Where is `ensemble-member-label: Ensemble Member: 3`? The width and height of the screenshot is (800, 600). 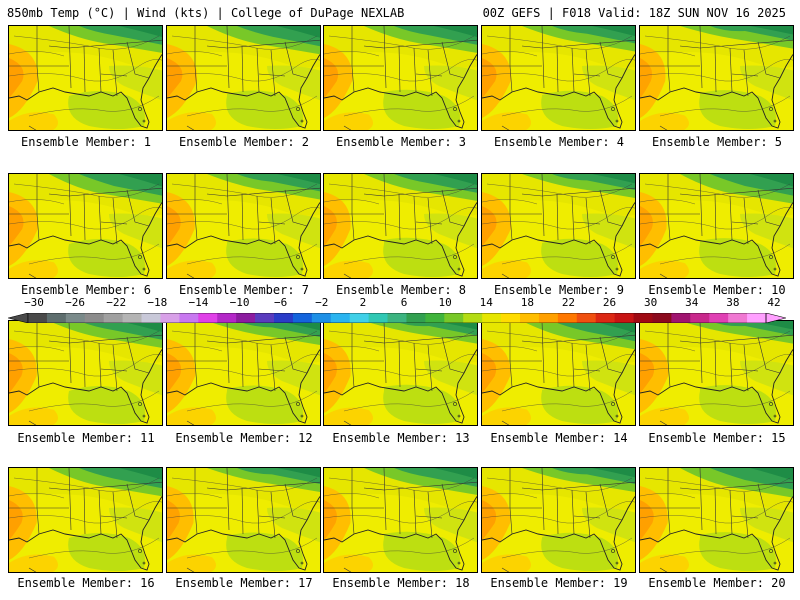 ensemble-member-label: Ensemble Member: 3 is located at coordinates (401, 142).